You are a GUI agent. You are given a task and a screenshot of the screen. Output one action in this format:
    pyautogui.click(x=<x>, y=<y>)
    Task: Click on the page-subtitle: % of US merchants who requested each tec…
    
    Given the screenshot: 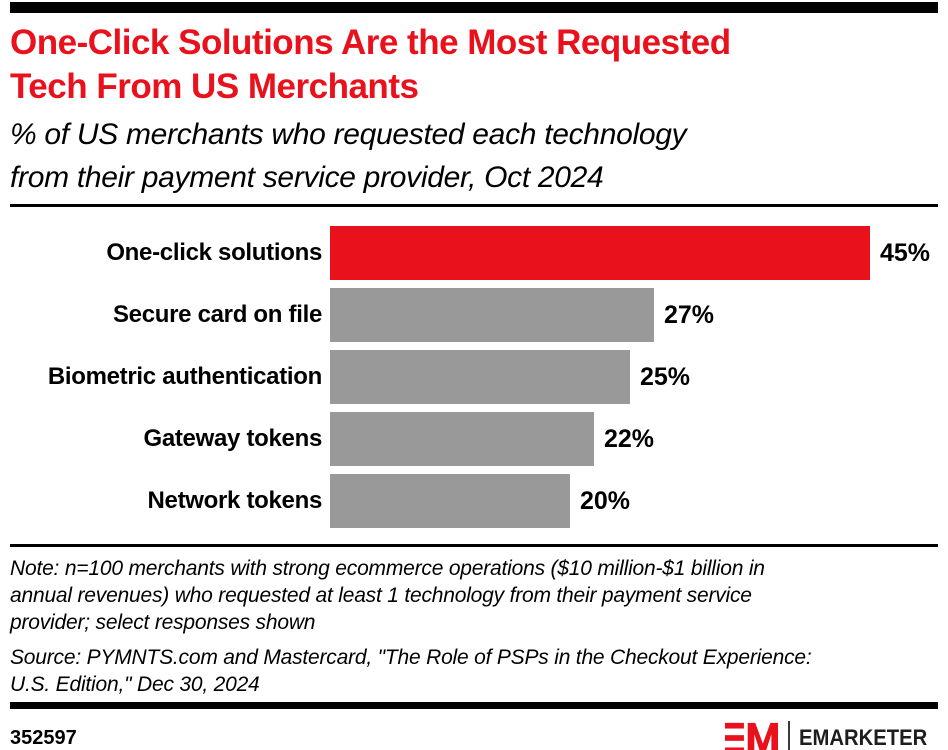 What is the action you would take?
    pyautogui.click(x=348, y=156)
    